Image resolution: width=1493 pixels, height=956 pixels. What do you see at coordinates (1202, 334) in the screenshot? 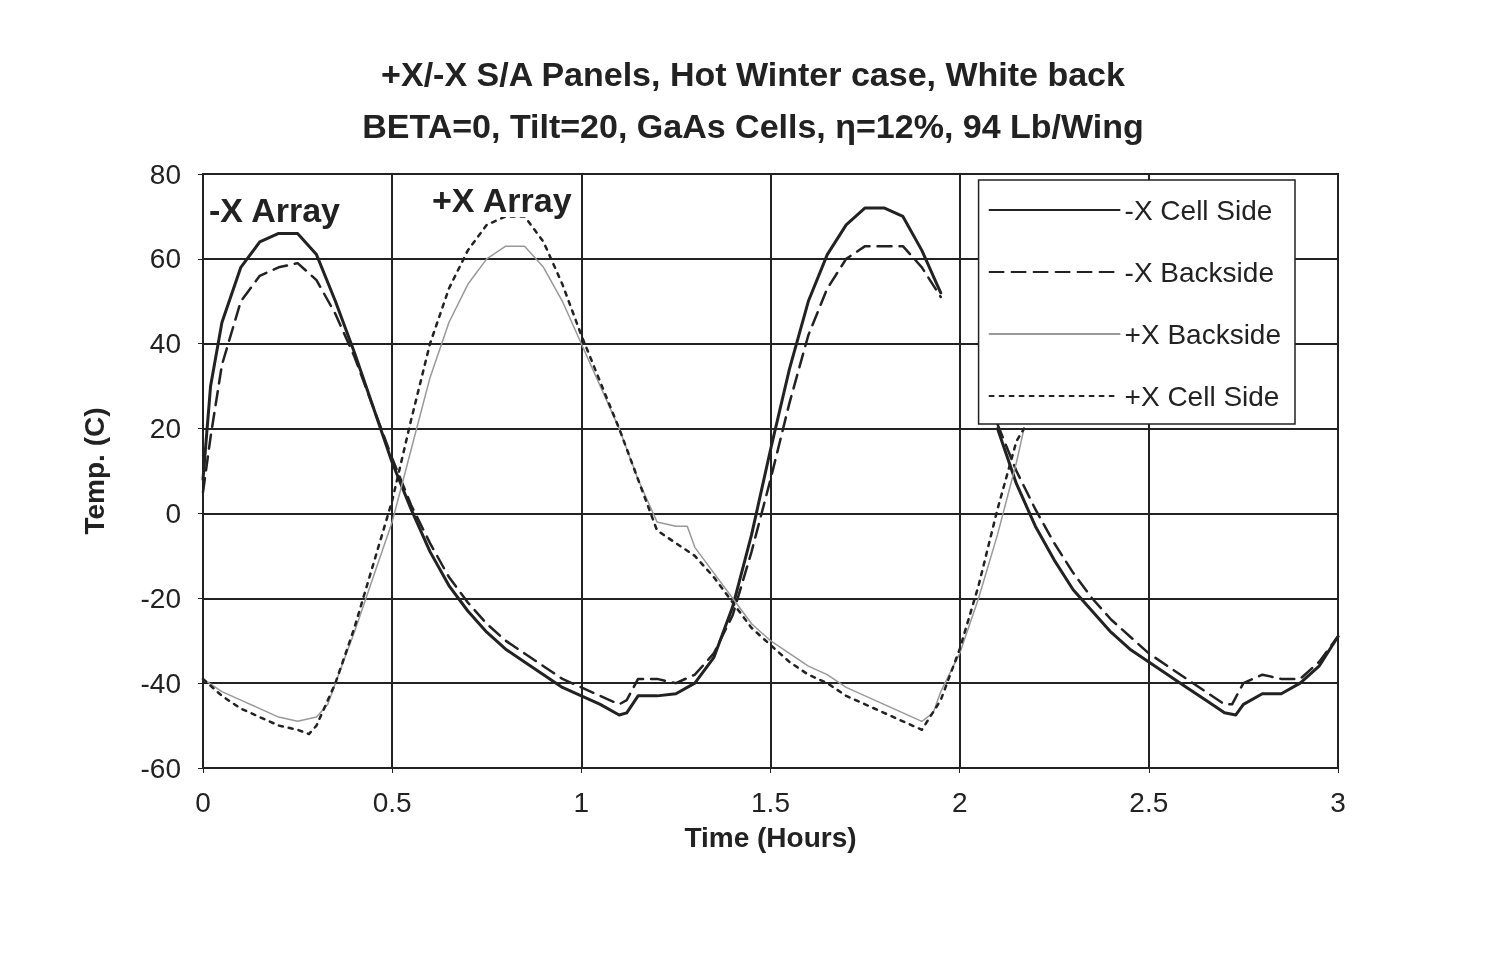
I see `legend-label: +X Backside` at bounding box center [1202, 334].